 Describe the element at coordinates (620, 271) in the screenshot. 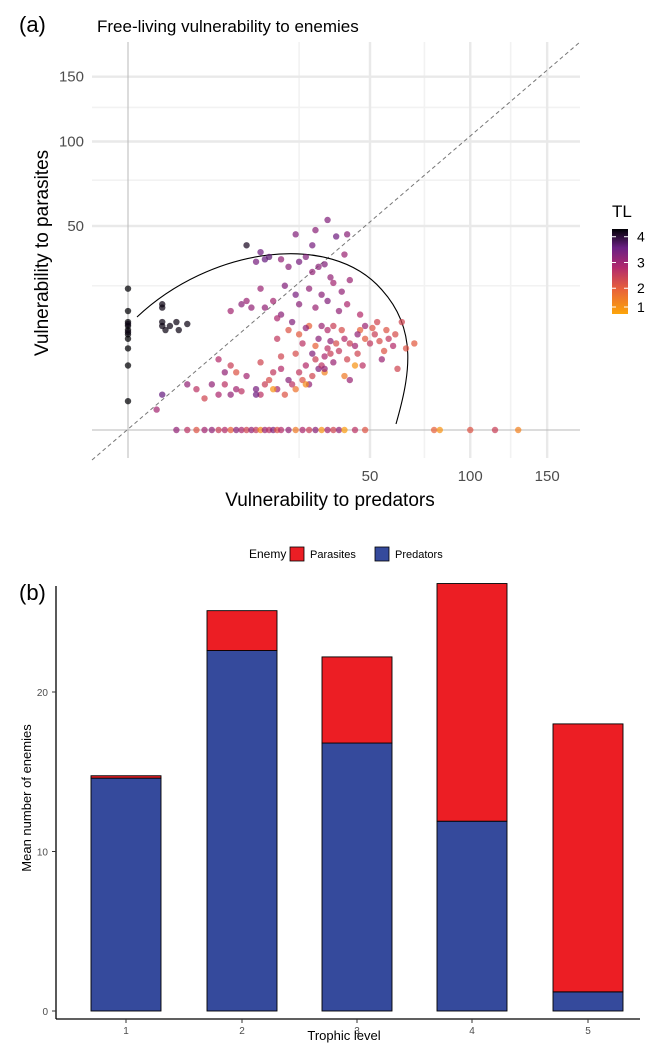

I see `tl-colorbar` at that location.